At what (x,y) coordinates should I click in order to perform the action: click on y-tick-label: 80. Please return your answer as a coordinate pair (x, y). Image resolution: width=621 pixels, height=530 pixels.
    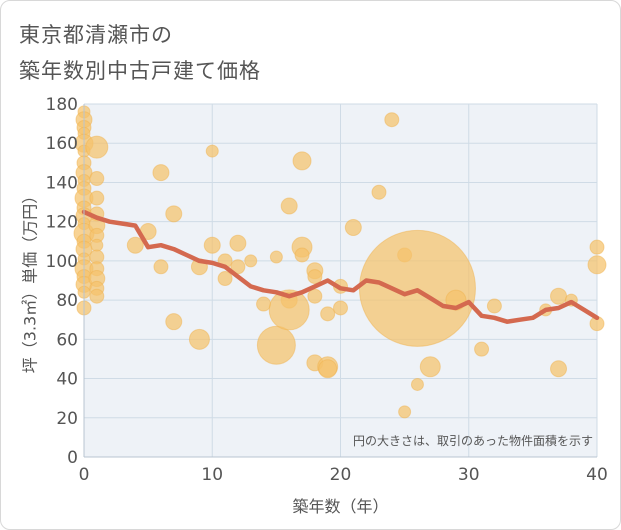
    Looking at the image, I should click on (67, 301).